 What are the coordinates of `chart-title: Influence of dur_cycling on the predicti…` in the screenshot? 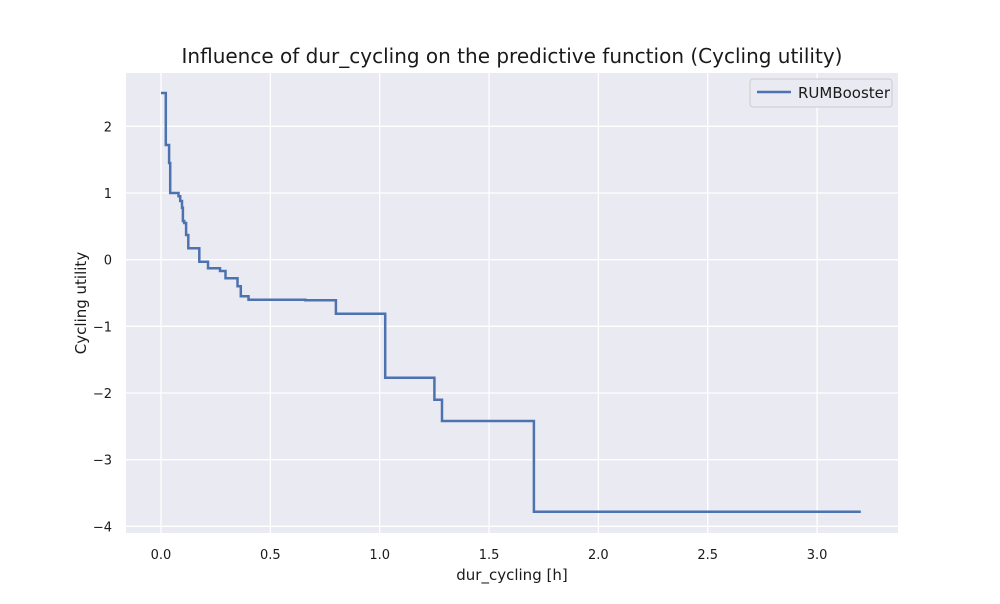 It's located at (512, 56).